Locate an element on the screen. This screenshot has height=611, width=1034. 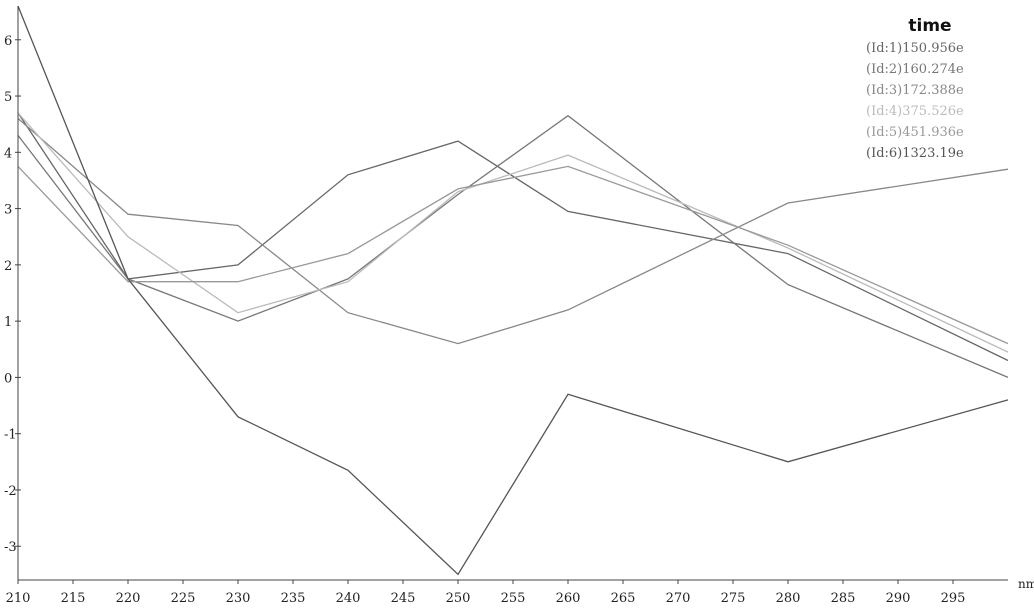
y-tick-label: -3 is located at coordinates (10, 547).